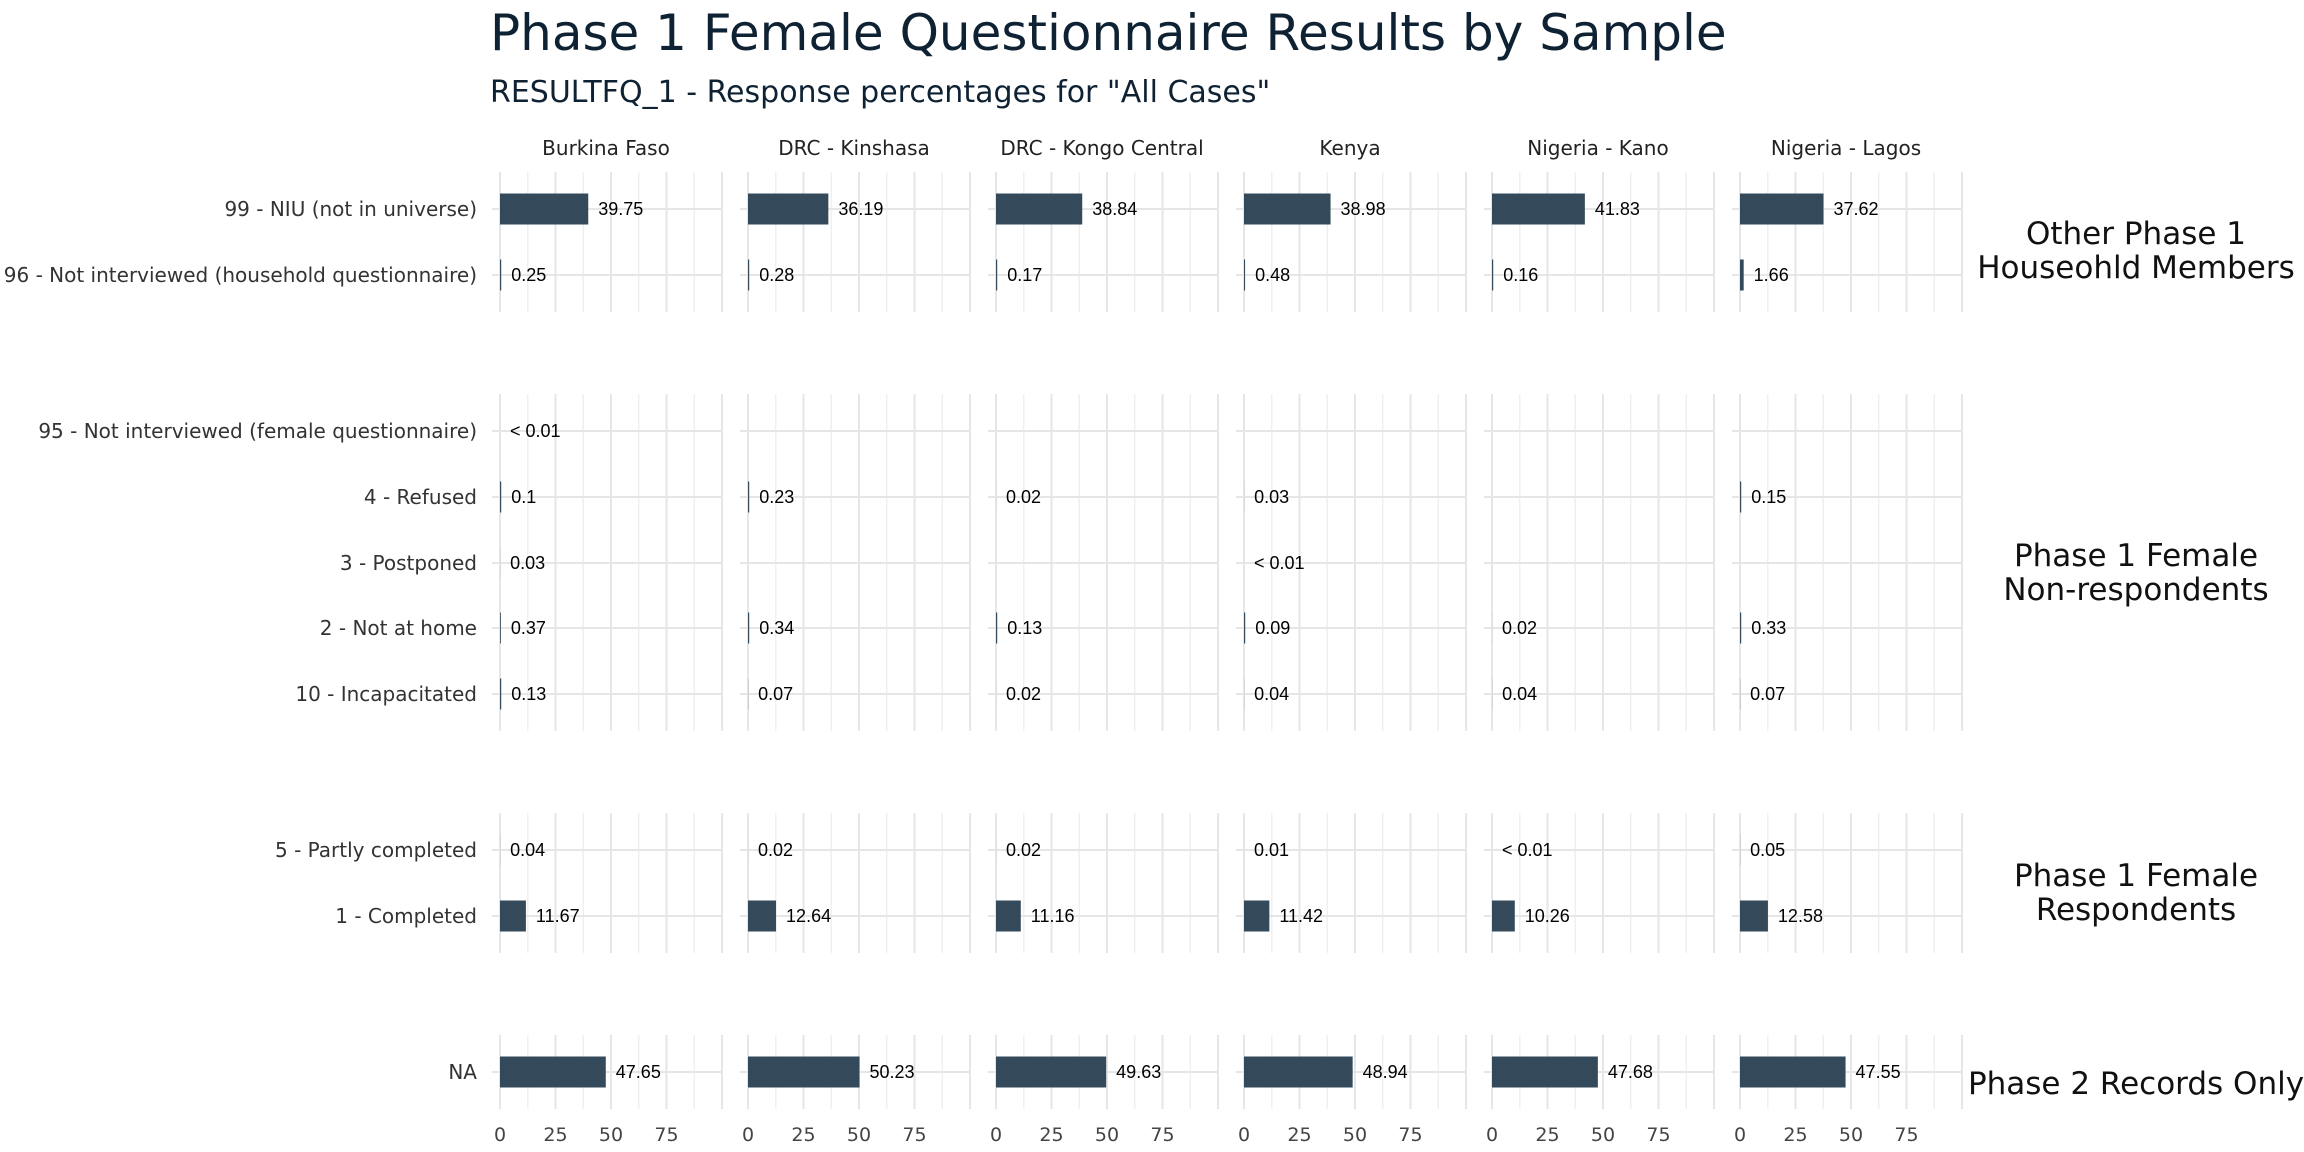  I want to click on category-label: 99 - NIU (not in universe), so click(350, 209).